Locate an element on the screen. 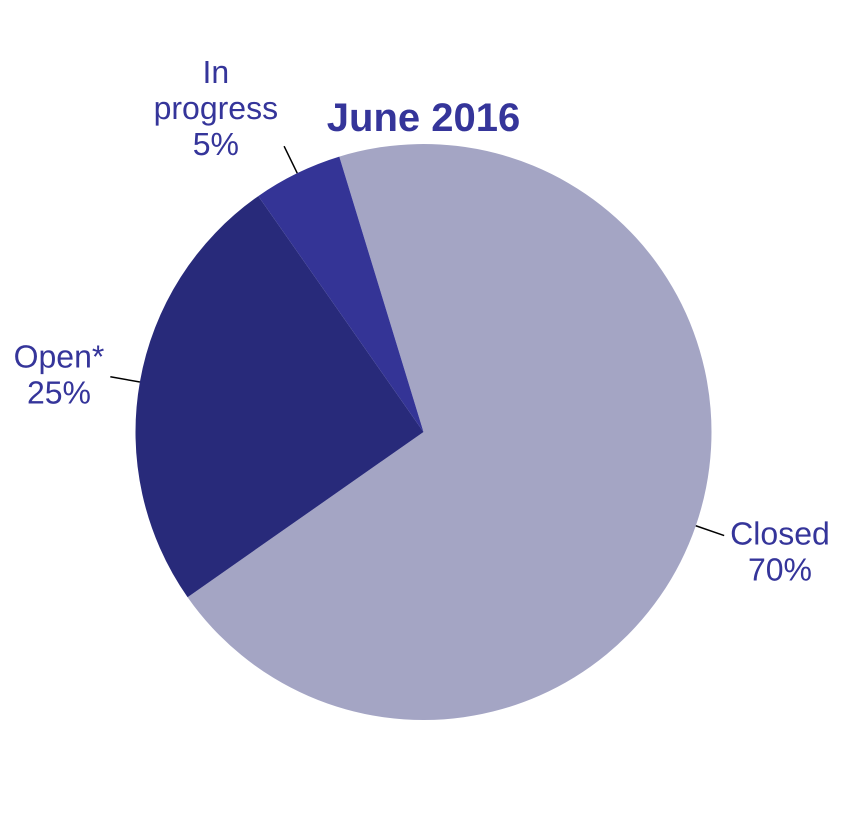 Image resolution: width=847 pixels, height=820 pixels. data-label: 25% is located at coordinates (58, 392).